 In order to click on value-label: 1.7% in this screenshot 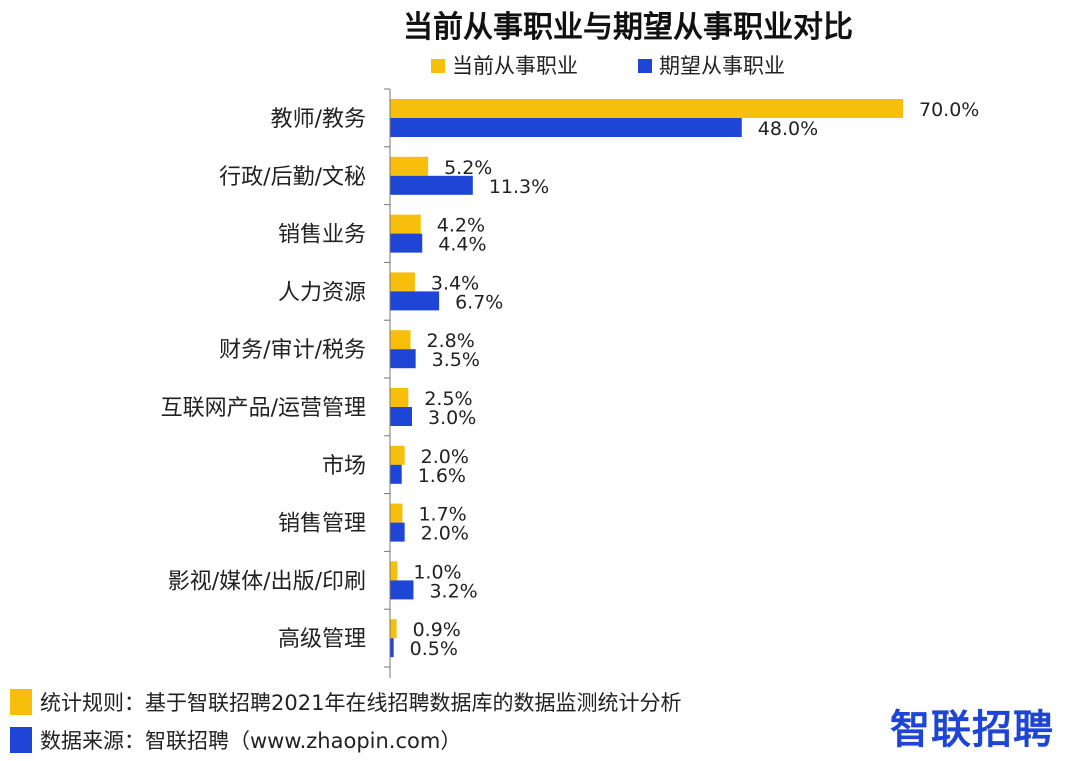, I will do `click(442, 515)`.